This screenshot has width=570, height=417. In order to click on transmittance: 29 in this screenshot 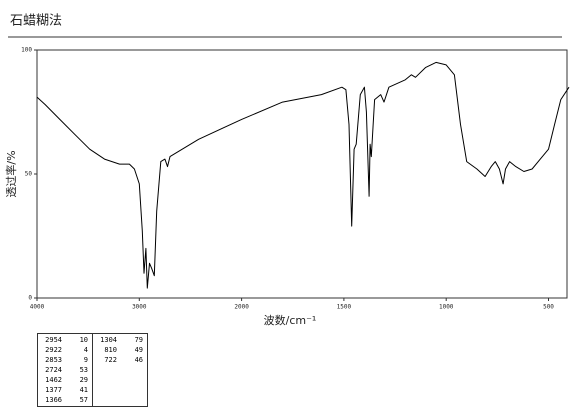, I will do `click(83, 380)`.